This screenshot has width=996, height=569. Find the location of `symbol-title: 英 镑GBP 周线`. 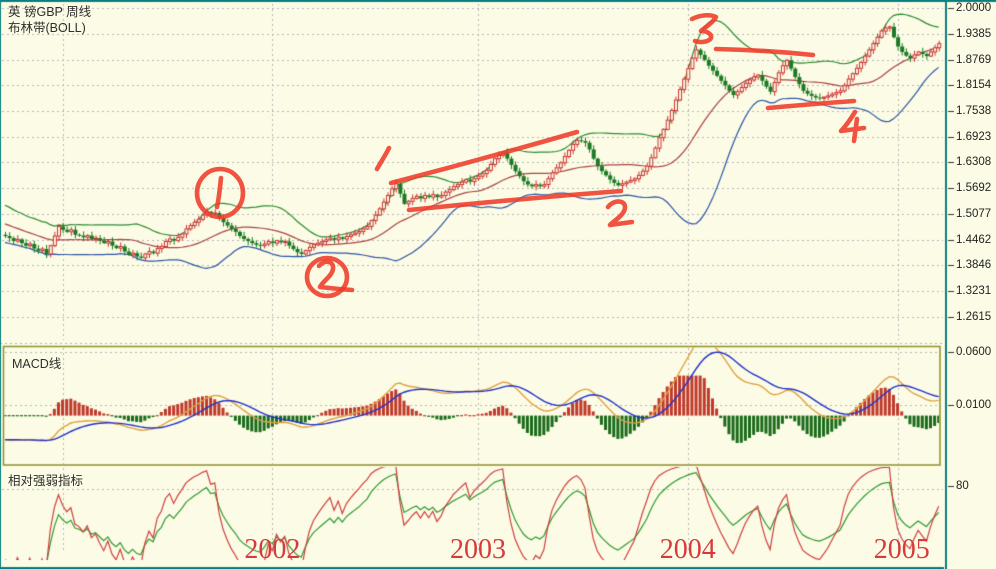

symbol-title: 英 镑GBP 周线 is located at coordinates (50, 12).